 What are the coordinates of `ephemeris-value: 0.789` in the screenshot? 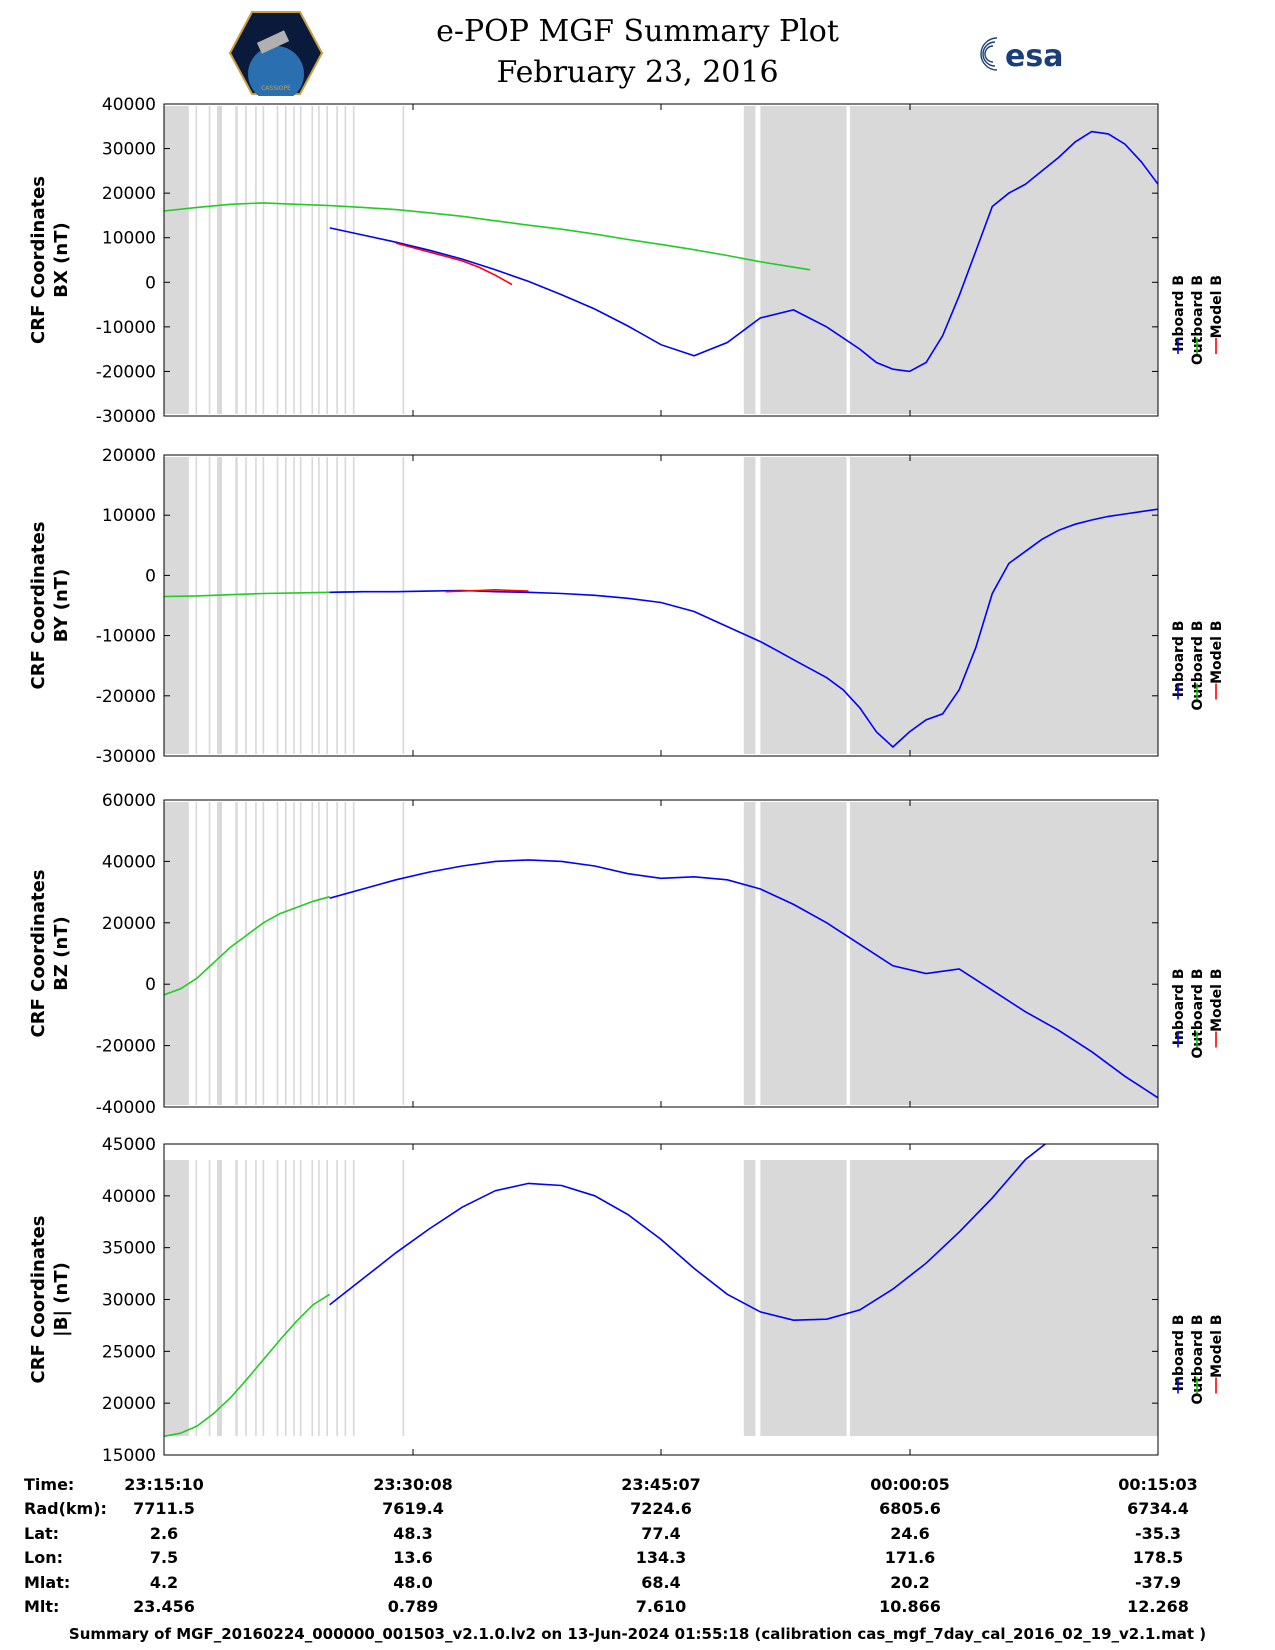 It's located at (413, 1606).